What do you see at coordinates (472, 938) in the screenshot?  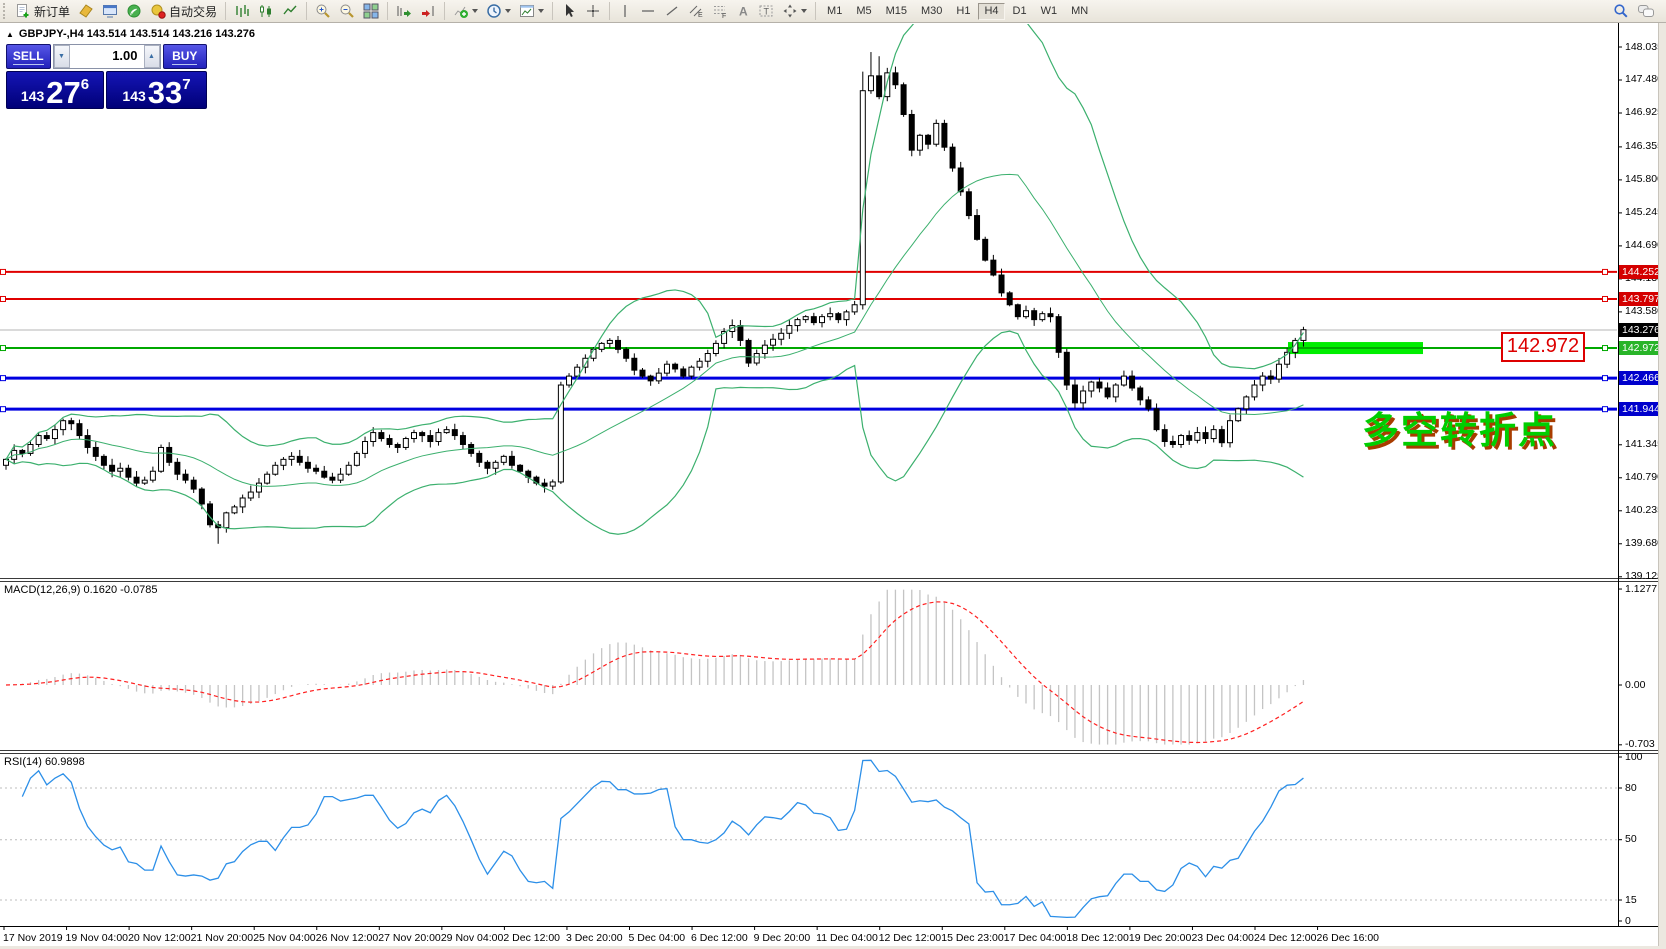 I see `time-axis-label: 29 Nov 04:00` at bounding box center [472, 938].